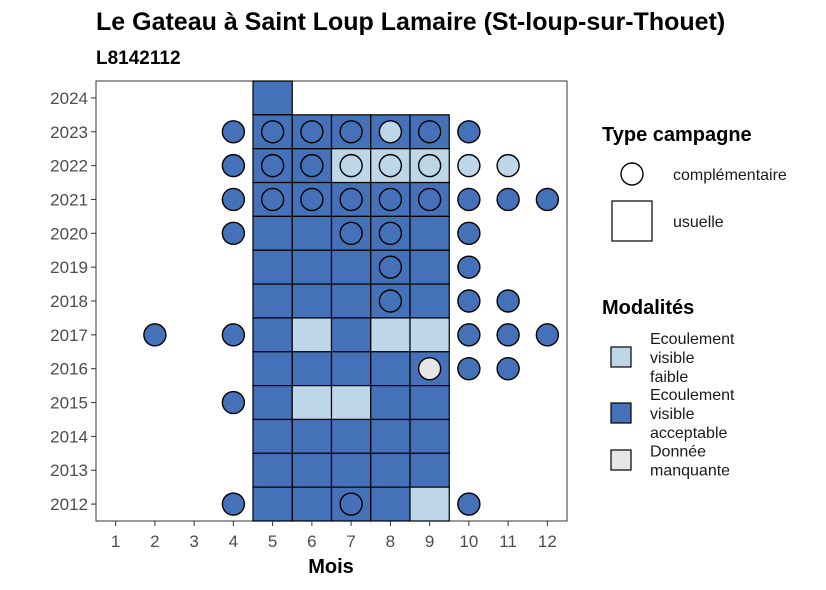 The image size is (826, 590). Describe the element at coordinates (69, 301) in the screenshot. I see `y-tick-label: 2018` at that location.